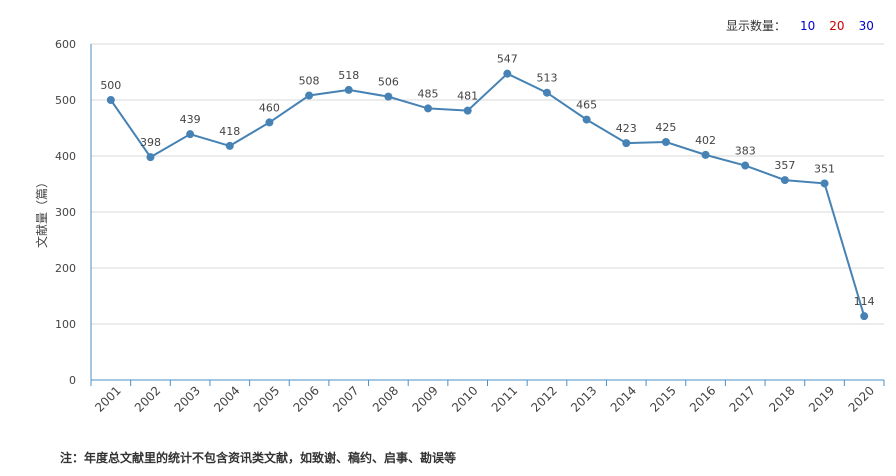 The width and height of the screenshot is (896, 476). Describe the element at coordinates (72, 380) in the screenshot. I see `y-tick-label: 0` at that location.